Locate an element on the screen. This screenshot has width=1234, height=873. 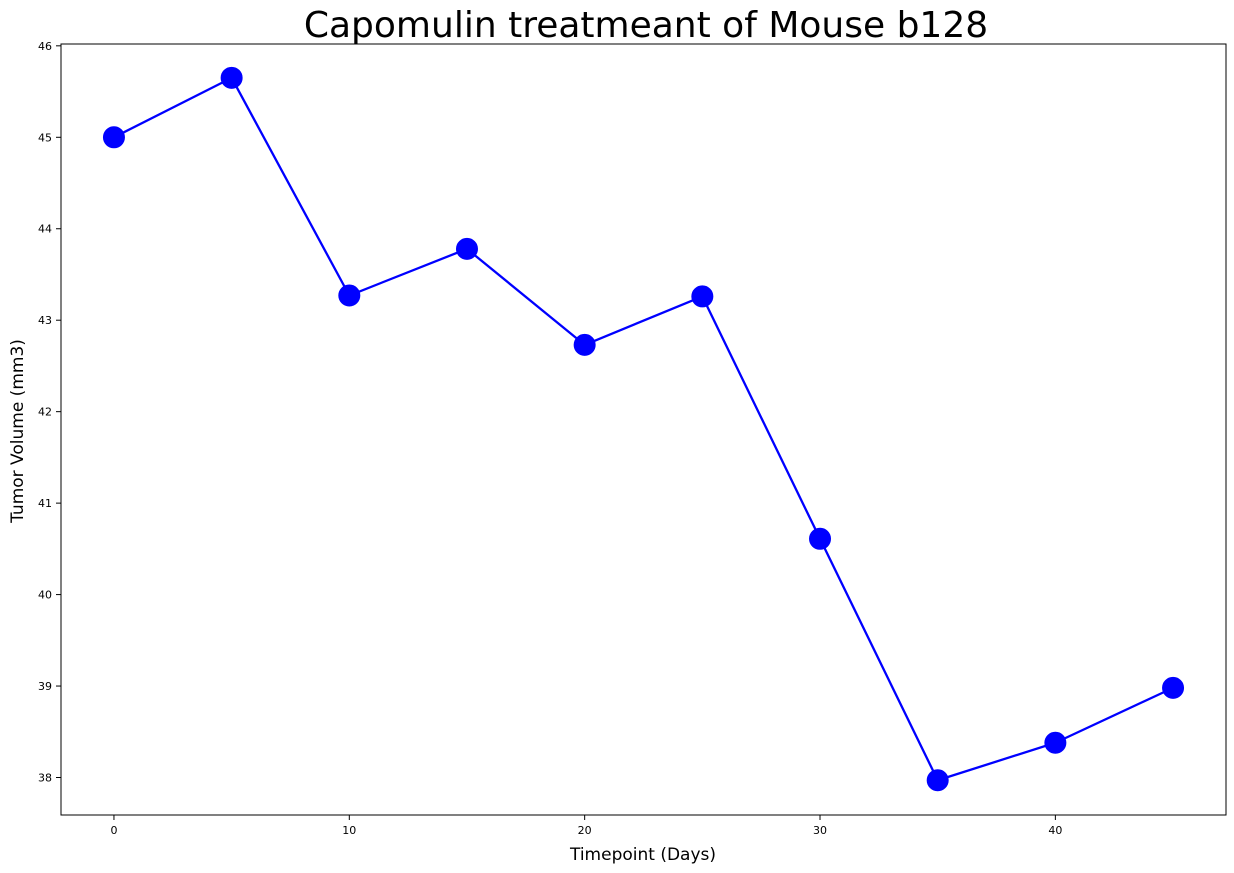
x-tick-label: 30 is located at coordinates (820, 830).